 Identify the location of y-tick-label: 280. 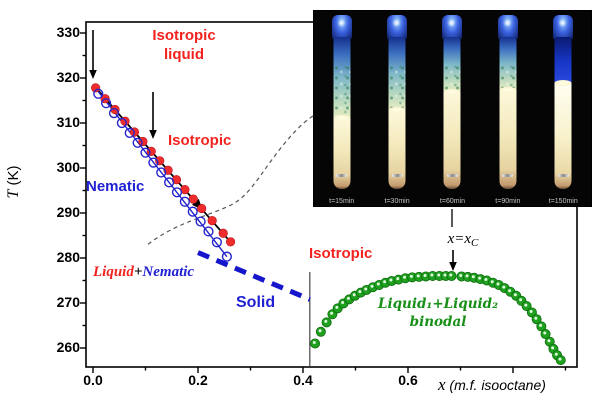
(68, 257).